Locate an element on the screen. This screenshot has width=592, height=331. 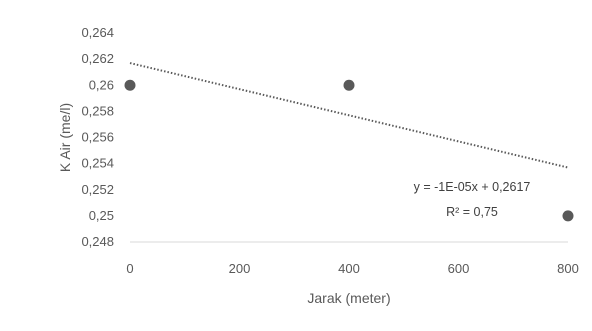
x-tick-label: 0 is located at coordinates (129, 268).